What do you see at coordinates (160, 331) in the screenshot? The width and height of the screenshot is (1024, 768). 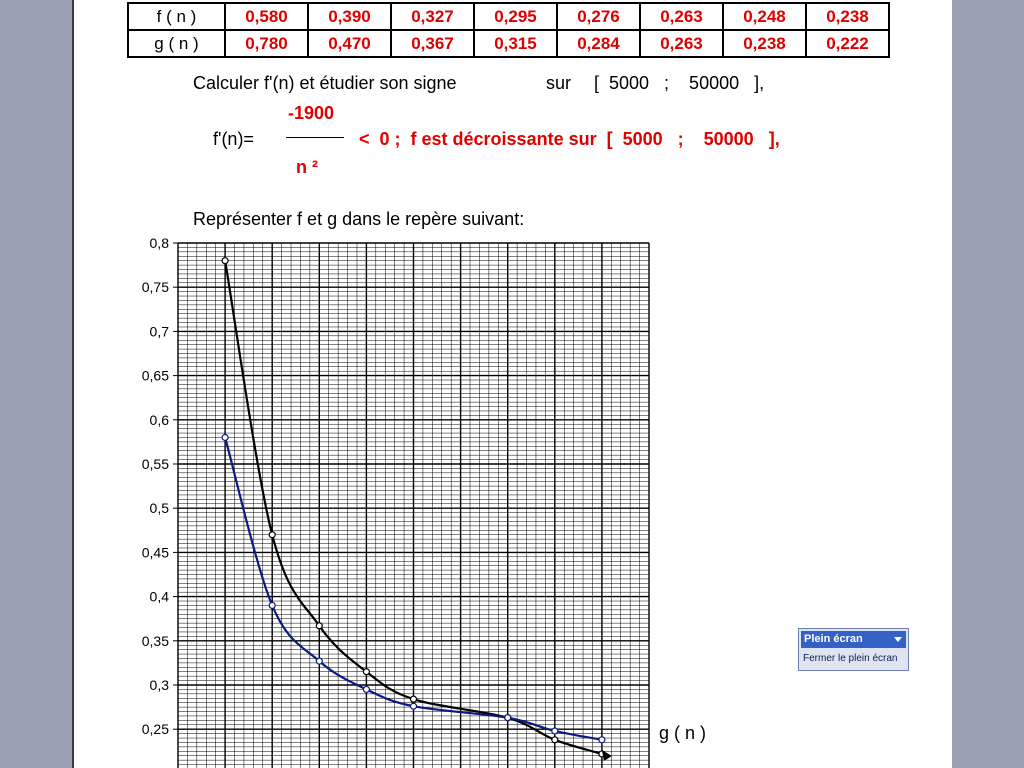 I see `y-tick-label: 0,7` at bounding box center [160, 331].